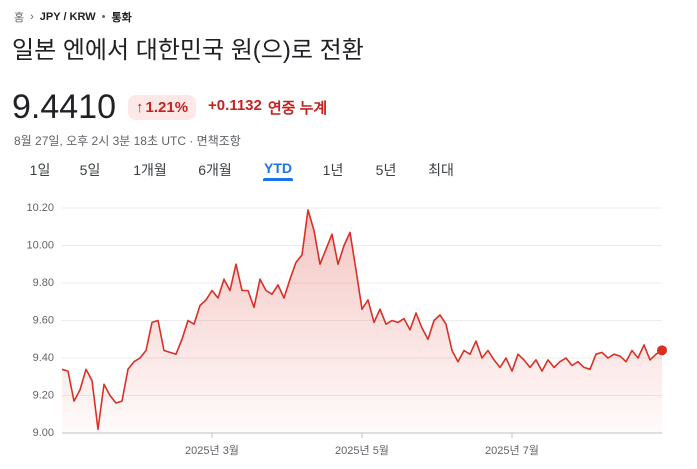 The height and width of the screenshot is (469, 697). I want to click on range-tab: 5년, so click(386, 170).